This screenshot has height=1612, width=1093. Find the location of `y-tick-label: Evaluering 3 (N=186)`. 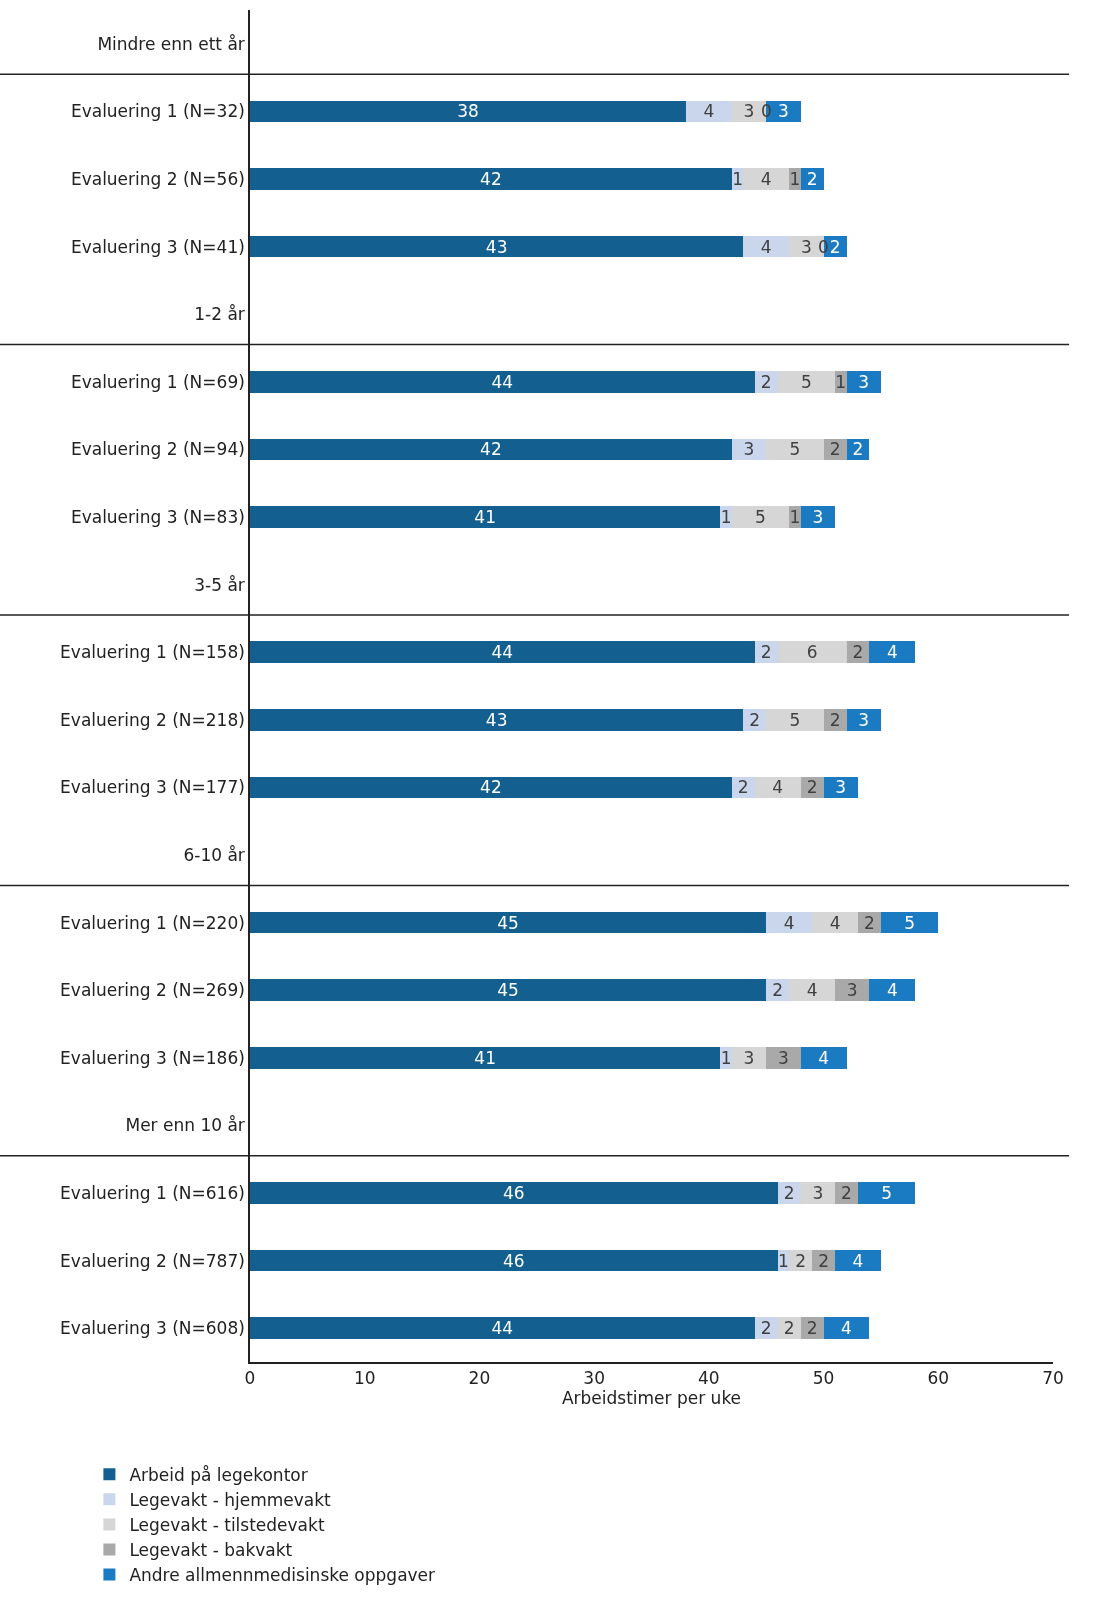

y-tick-label: Evaluering 3 (N=186) is located at coordinates (152, 1057).